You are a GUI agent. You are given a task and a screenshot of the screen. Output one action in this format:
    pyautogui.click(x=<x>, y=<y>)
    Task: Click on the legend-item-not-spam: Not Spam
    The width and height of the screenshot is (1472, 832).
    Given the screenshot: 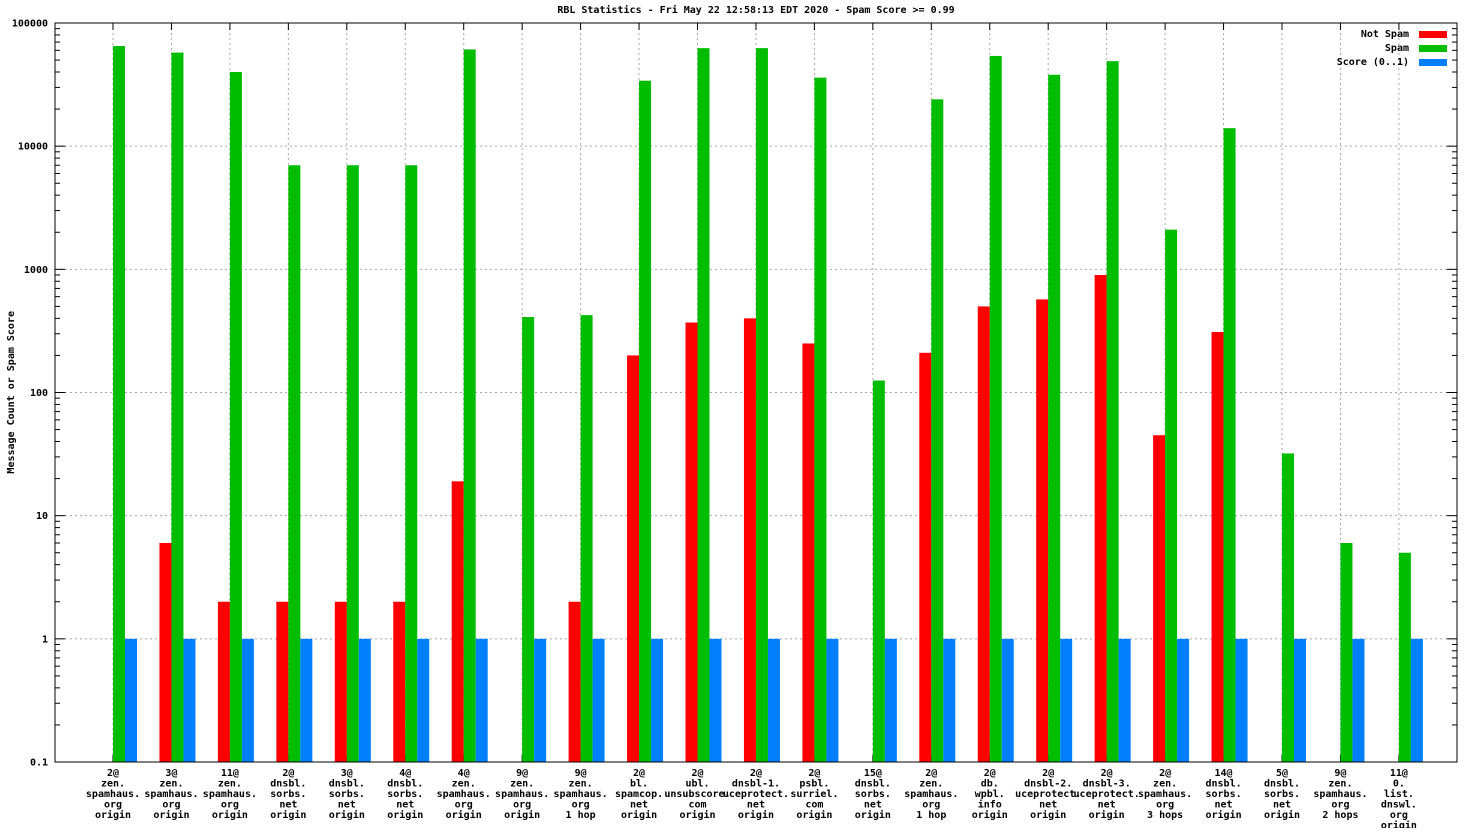 What is the action you would take?
    pyautogui.click(x=1392, y=34)
    